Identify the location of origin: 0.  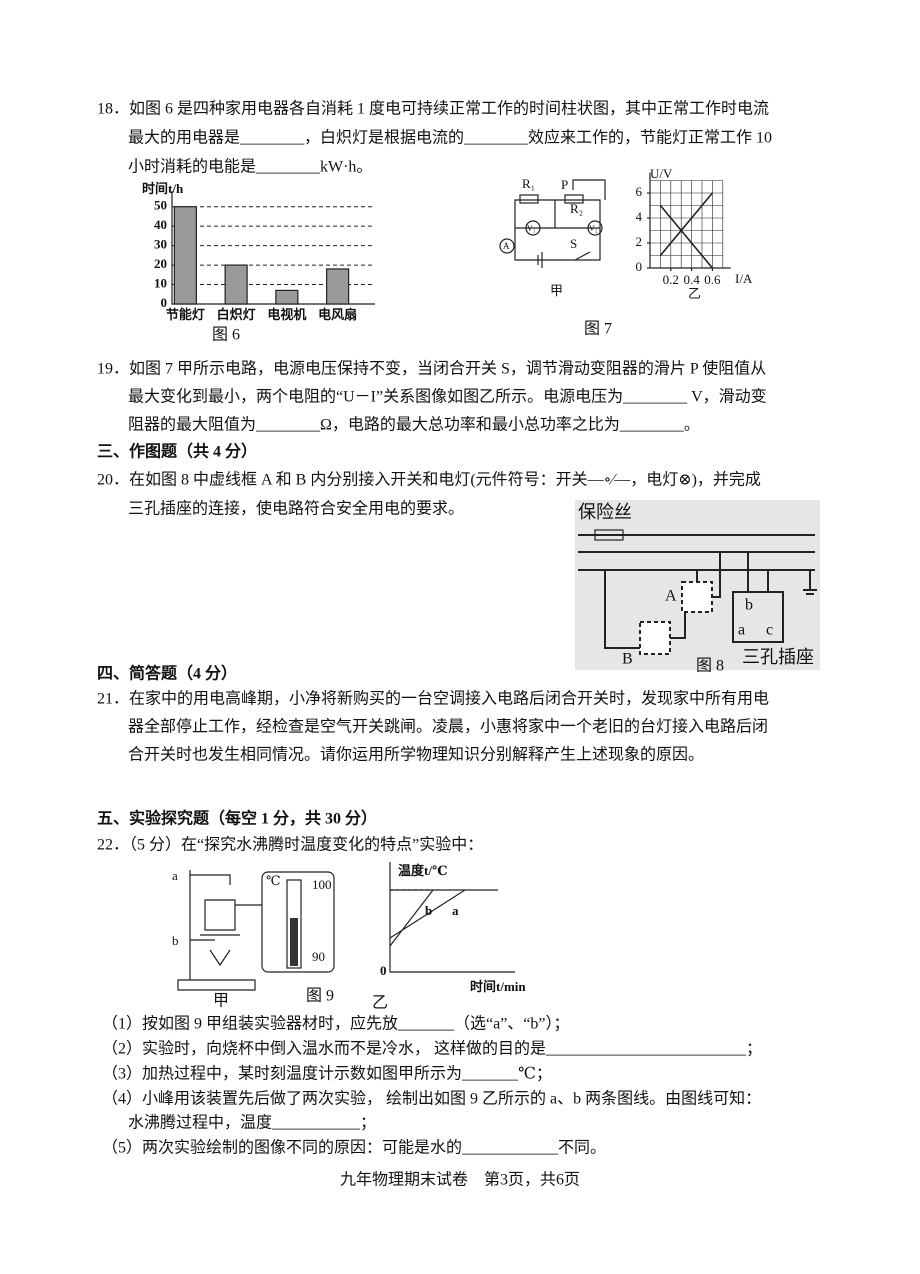
(383, 970).